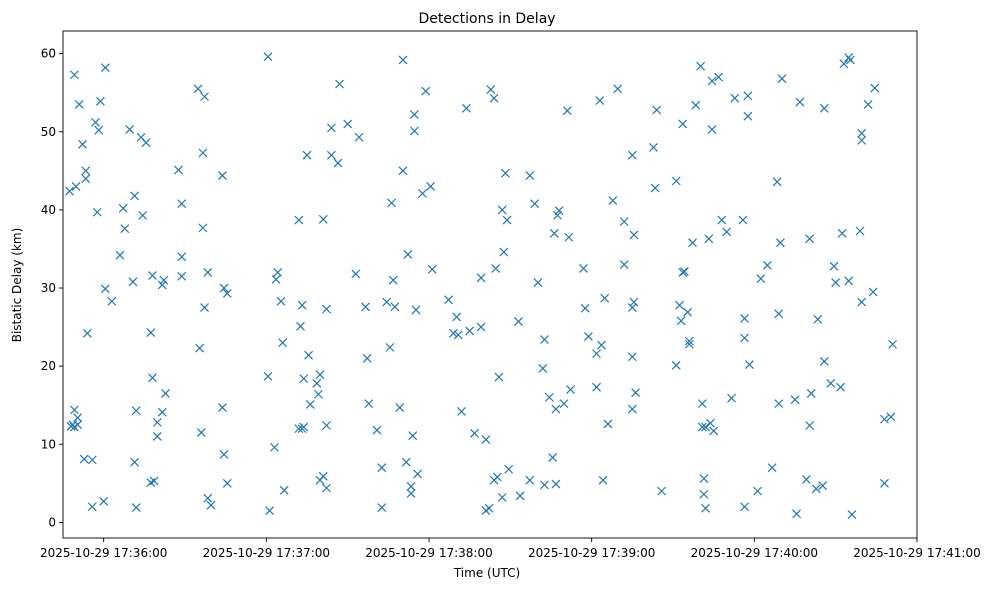 This screenshot has height=594, width=988. Describe the element at coordinates (52, 288) in the screenshot. I see `y-axis: 0 10 20 30 40 50 60` at that location.